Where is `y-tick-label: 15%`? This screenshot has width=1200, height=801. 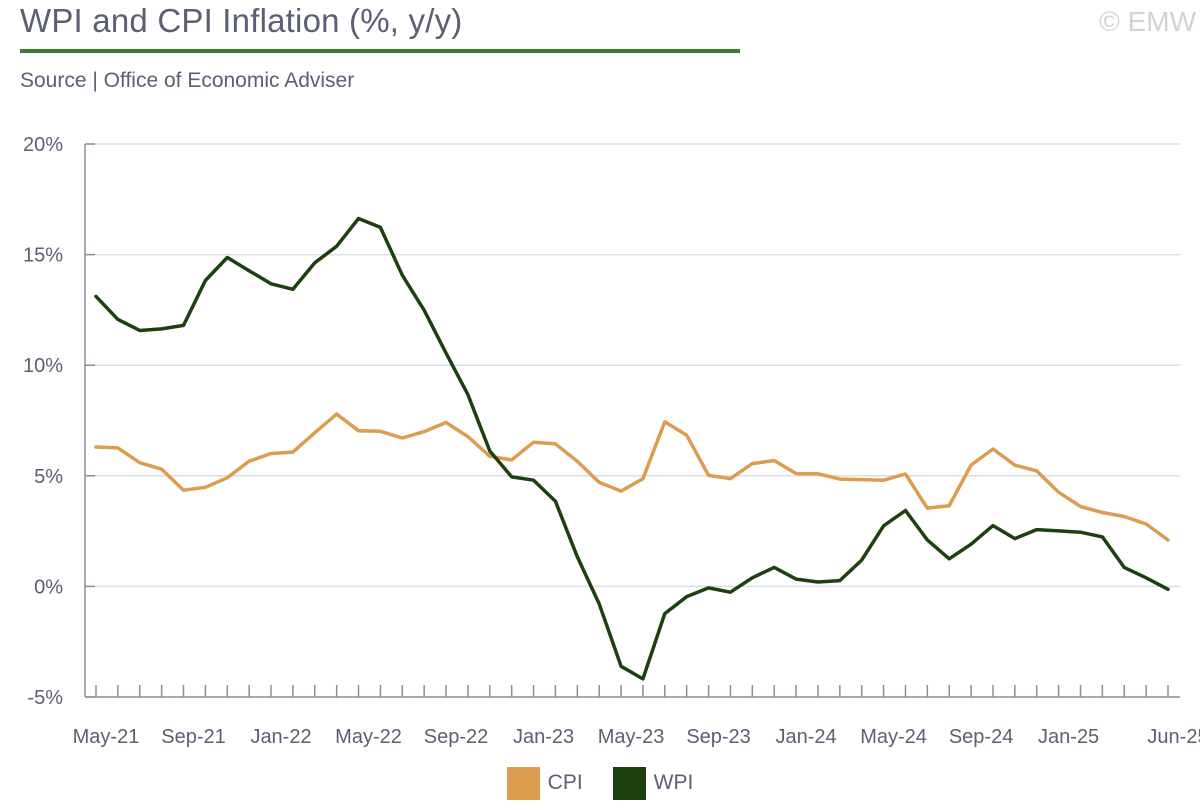 y-tick-label: 15% is located at coordinates (43, 256).